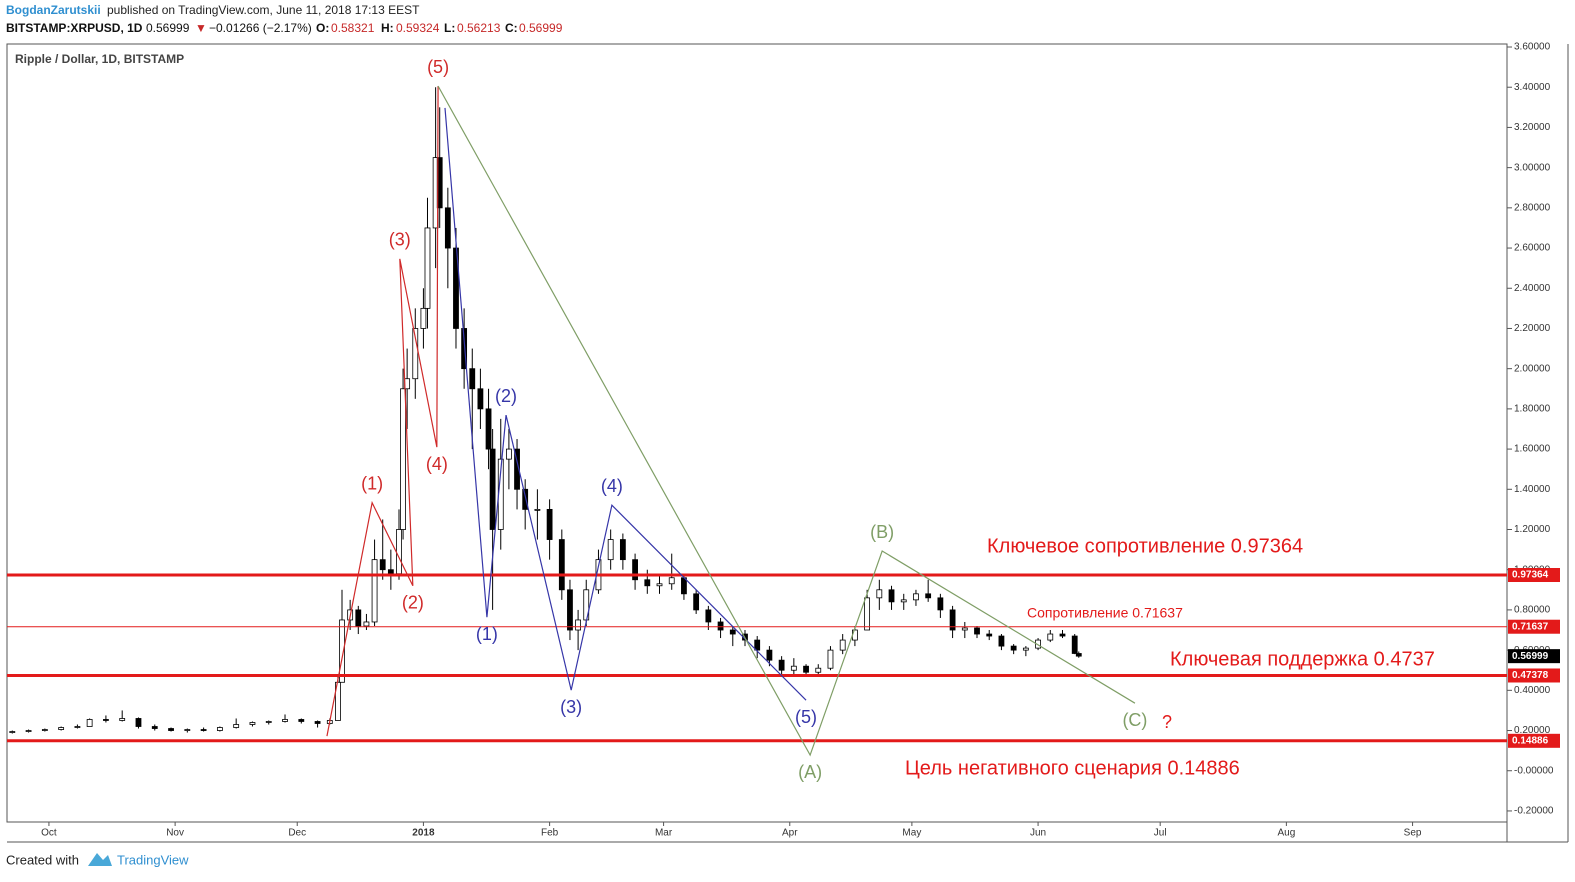  What do you see at coordinates (438, 67) in the screenshot?
I see `wave-label: (5)` at bounding box center [438, 67].